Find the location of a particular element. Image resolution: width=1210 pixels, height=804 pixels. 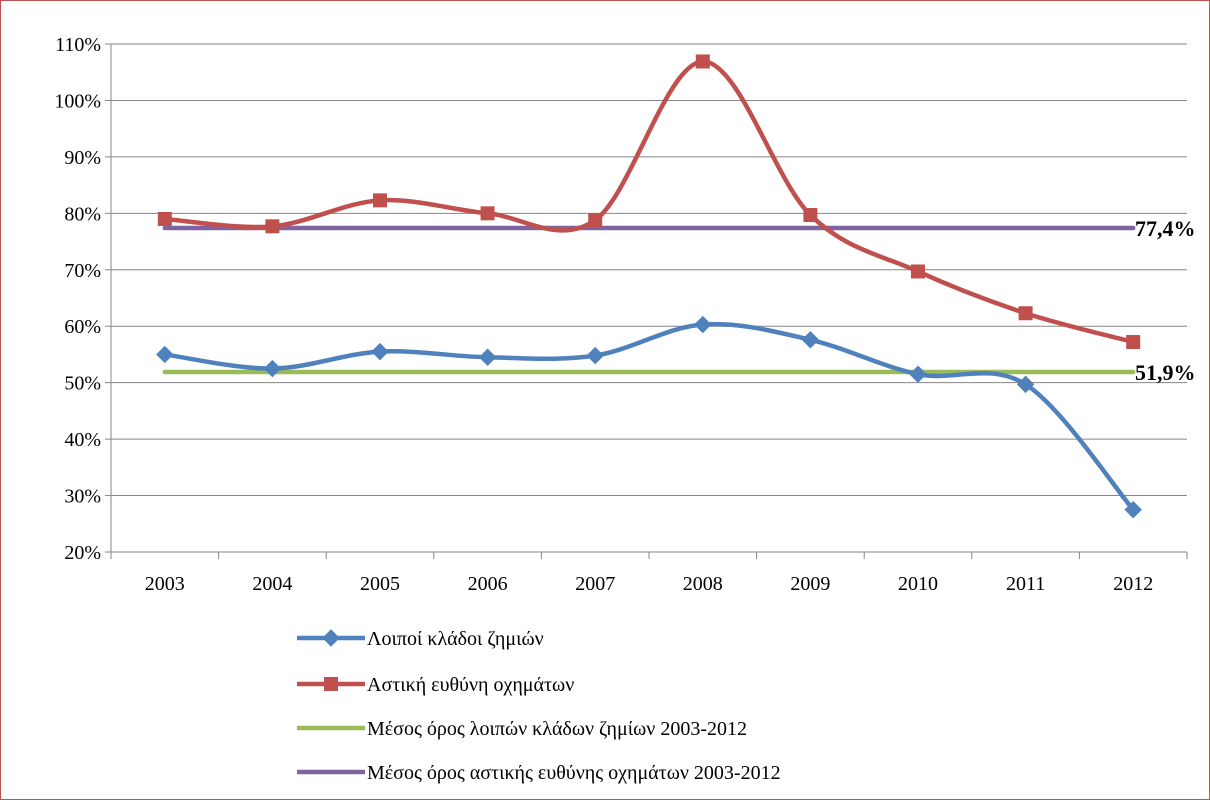

y-tick-label: 50% is located at coordinates (82, 384).